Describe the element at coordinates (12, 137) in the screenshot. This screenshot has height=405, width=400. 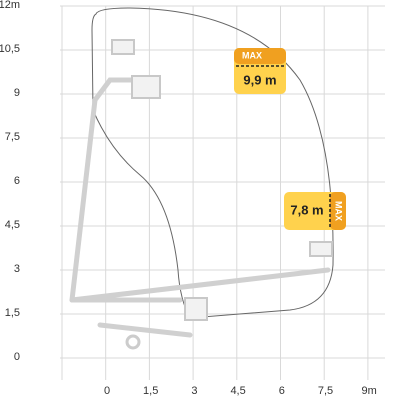
I see `y-label: 7,5` at that location.